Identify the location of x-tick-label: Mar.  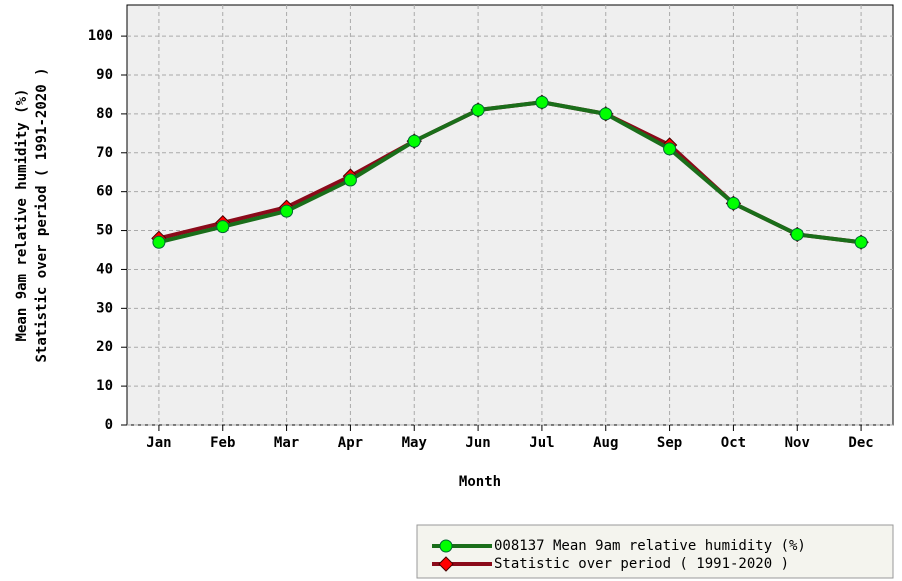
(286, 443).